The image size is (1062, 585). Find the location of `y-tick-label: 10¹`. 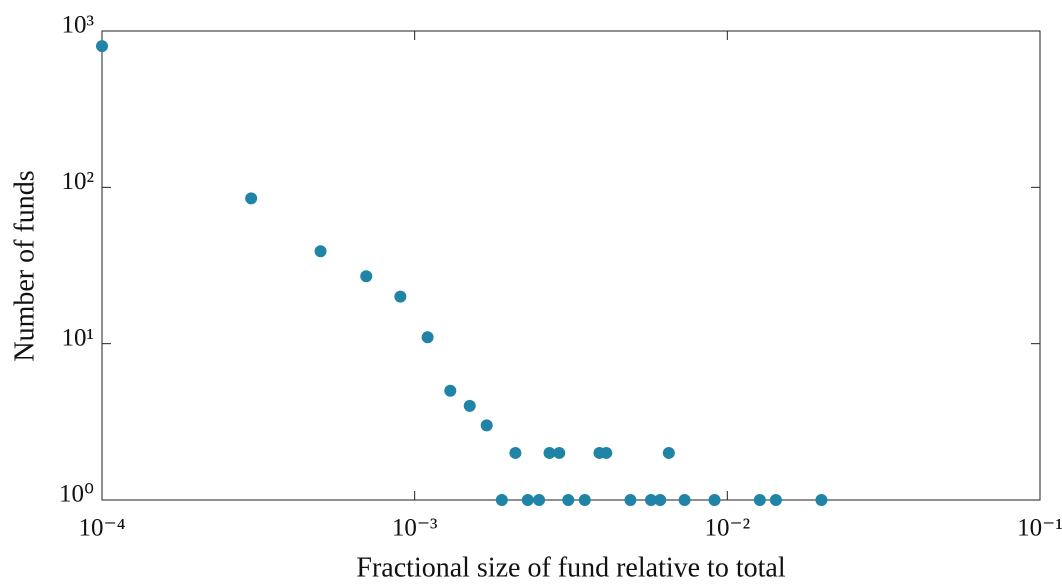

y-tick-label: 10¹ is located at coordinates (78, 337).